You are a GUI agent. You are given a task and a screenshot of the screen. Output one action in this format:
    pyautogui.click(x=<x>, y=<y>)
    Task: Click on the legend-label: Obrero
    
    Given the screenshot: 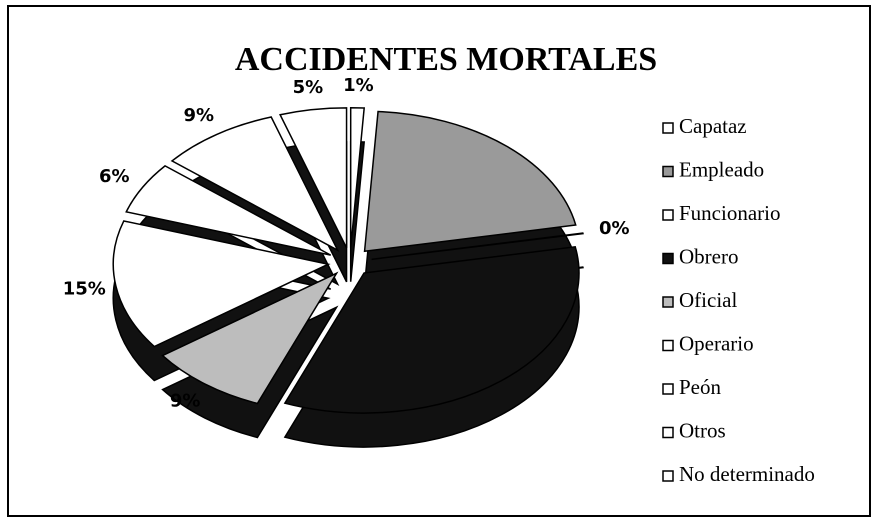 What is the action you would take?
    pyautogui.click(x=708, y=256)
    